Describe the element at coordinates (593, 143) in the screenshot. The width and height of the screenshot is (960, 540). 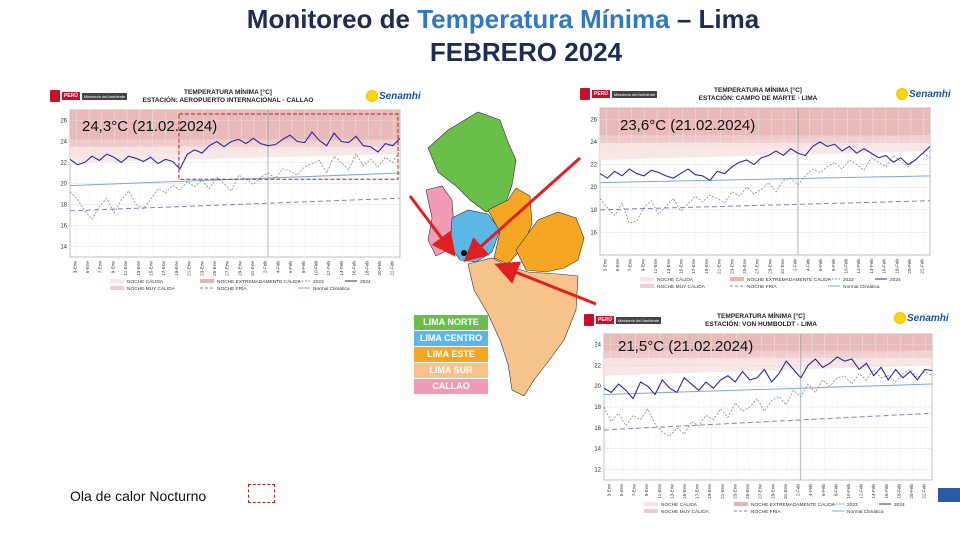
I see `y-tick-label: 24` at that location.